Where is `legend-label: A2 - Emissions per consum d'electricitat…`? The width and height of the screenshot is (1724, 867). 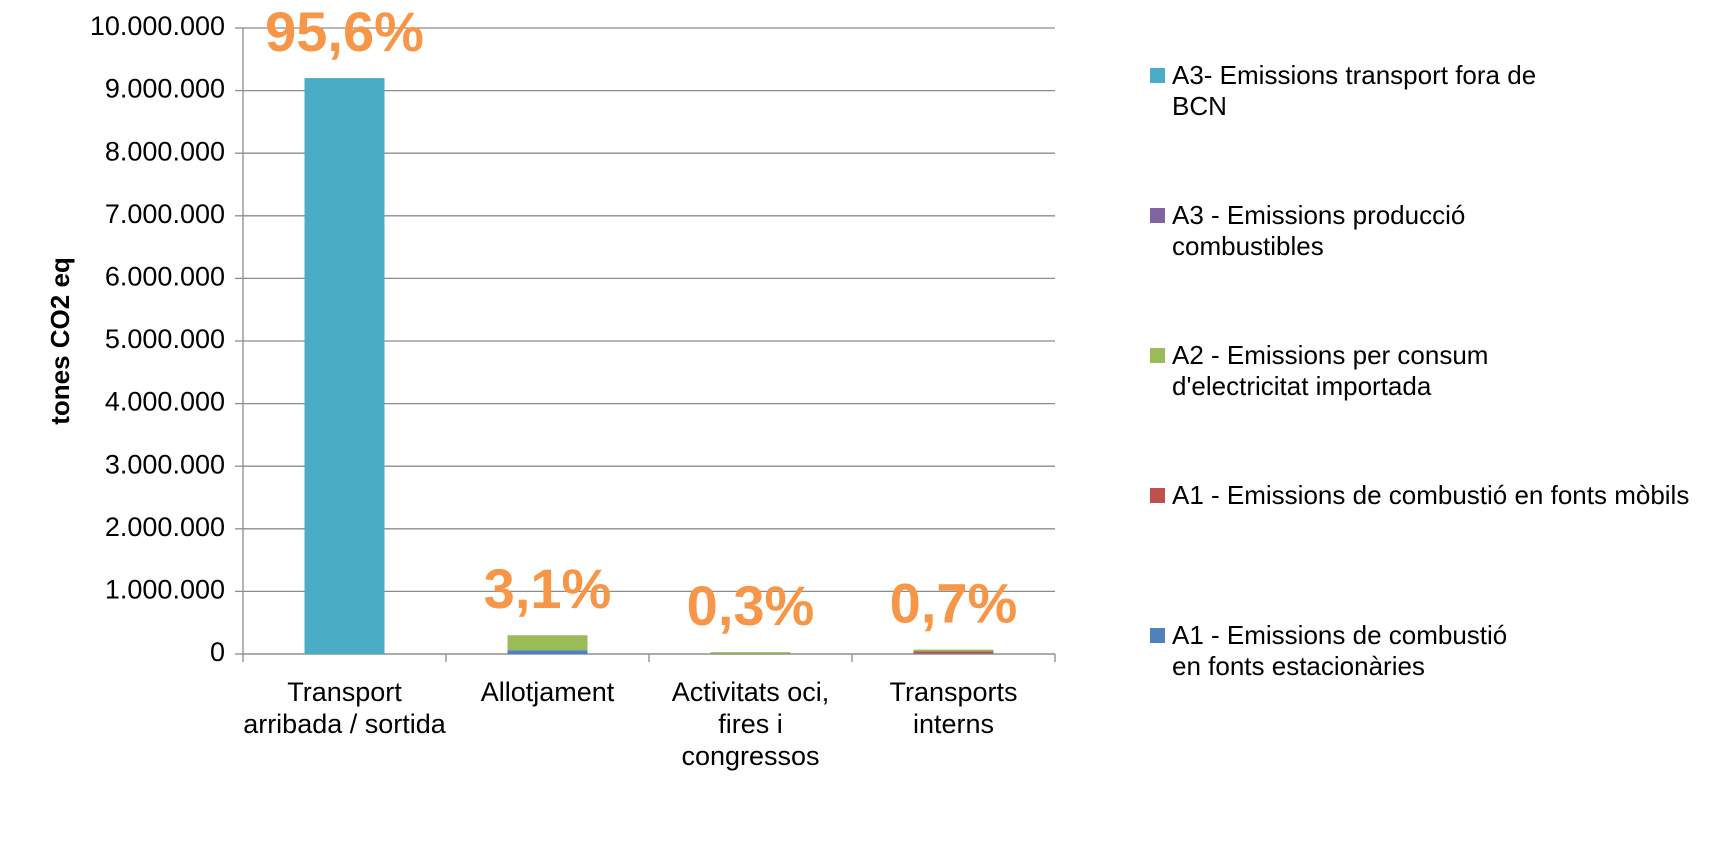 legend-label: A2 - Emissions per consum d'electricitat… is located at coordinates (1330, 370).